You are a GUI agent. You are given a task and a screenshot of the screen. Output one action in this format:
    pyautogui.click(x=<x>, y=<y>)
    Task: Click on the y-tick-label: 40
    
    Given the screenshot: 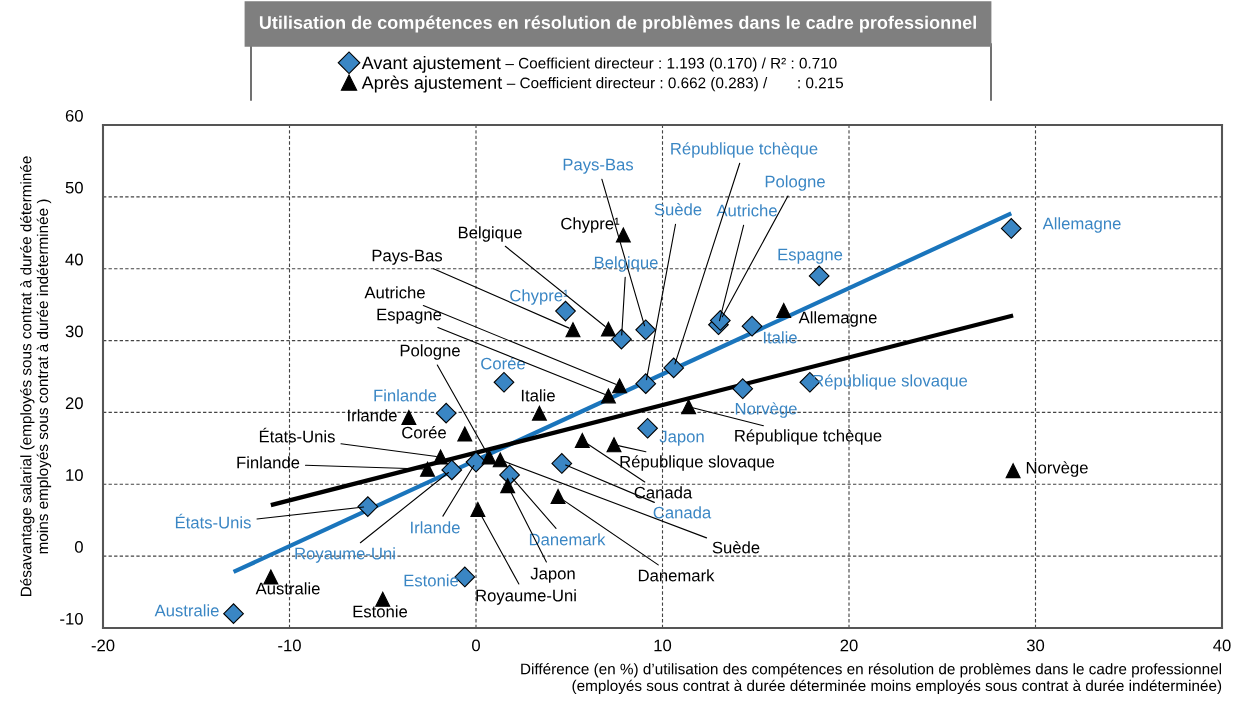 What is the action you would take?
    pyautogui.click(x=74, y=259)
    